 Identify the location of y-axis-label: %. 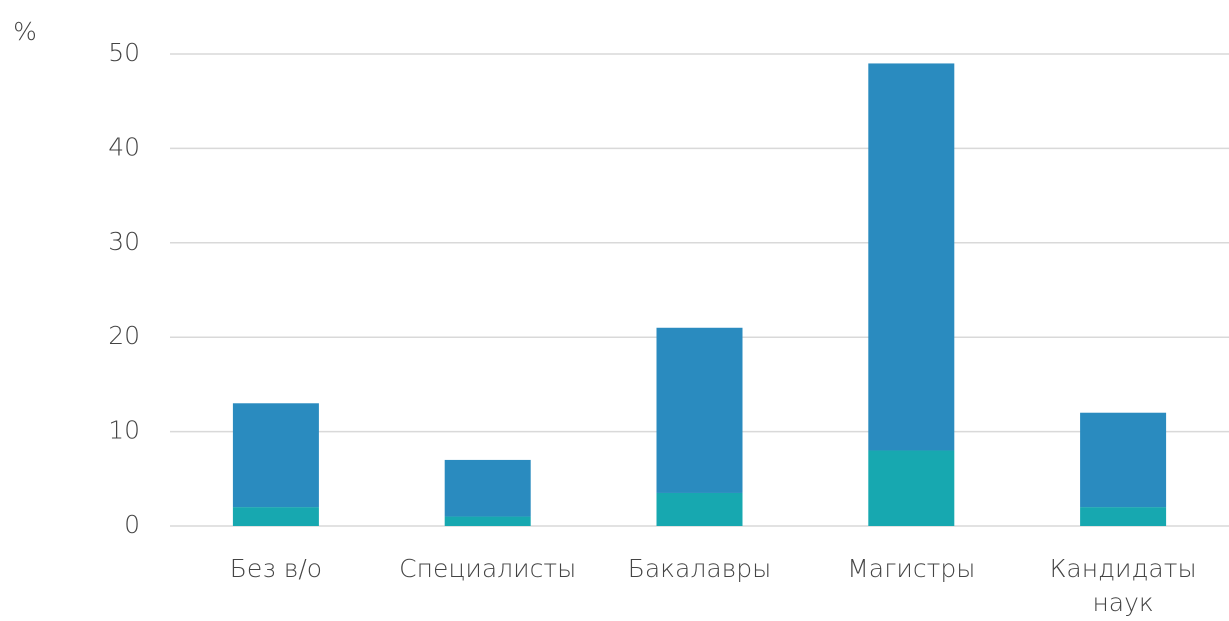
(25, 31).